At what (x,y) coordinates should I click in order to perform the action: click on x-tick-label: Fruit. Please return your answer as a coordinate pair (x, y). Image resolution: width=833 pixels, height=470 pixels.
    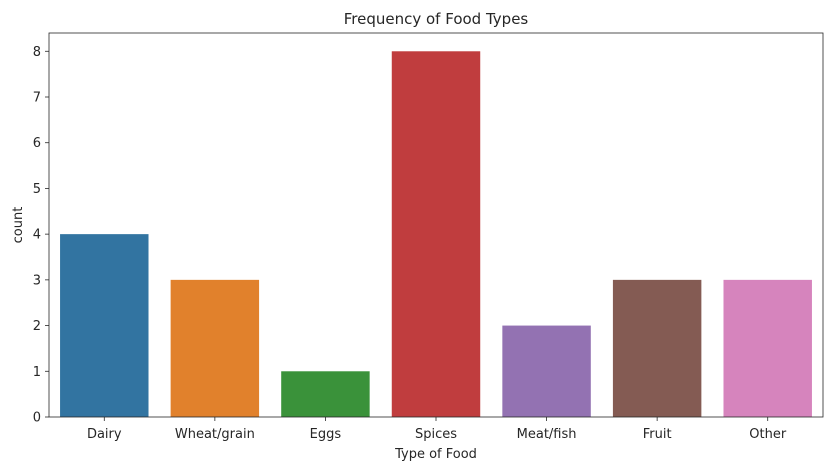
    Looking at the image, I should click on (657, 434).